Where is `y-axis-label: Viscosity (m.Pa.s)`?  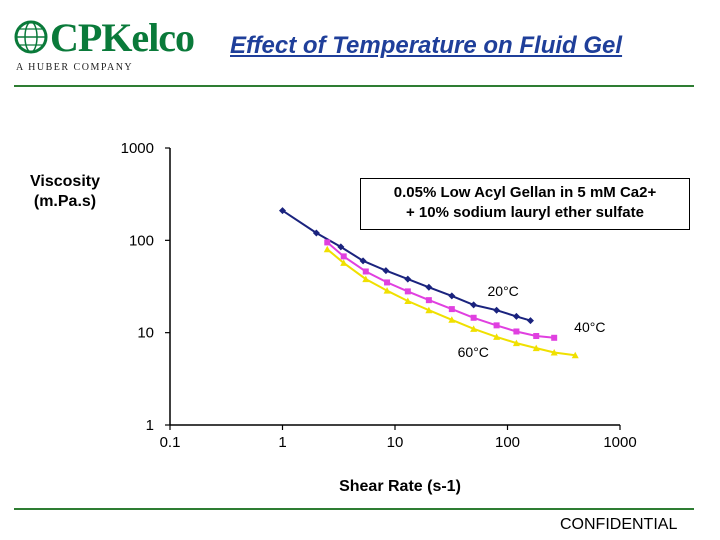
y-axis-label: Viscosity (m.Pa.s) is located at coordinates (65, 192).